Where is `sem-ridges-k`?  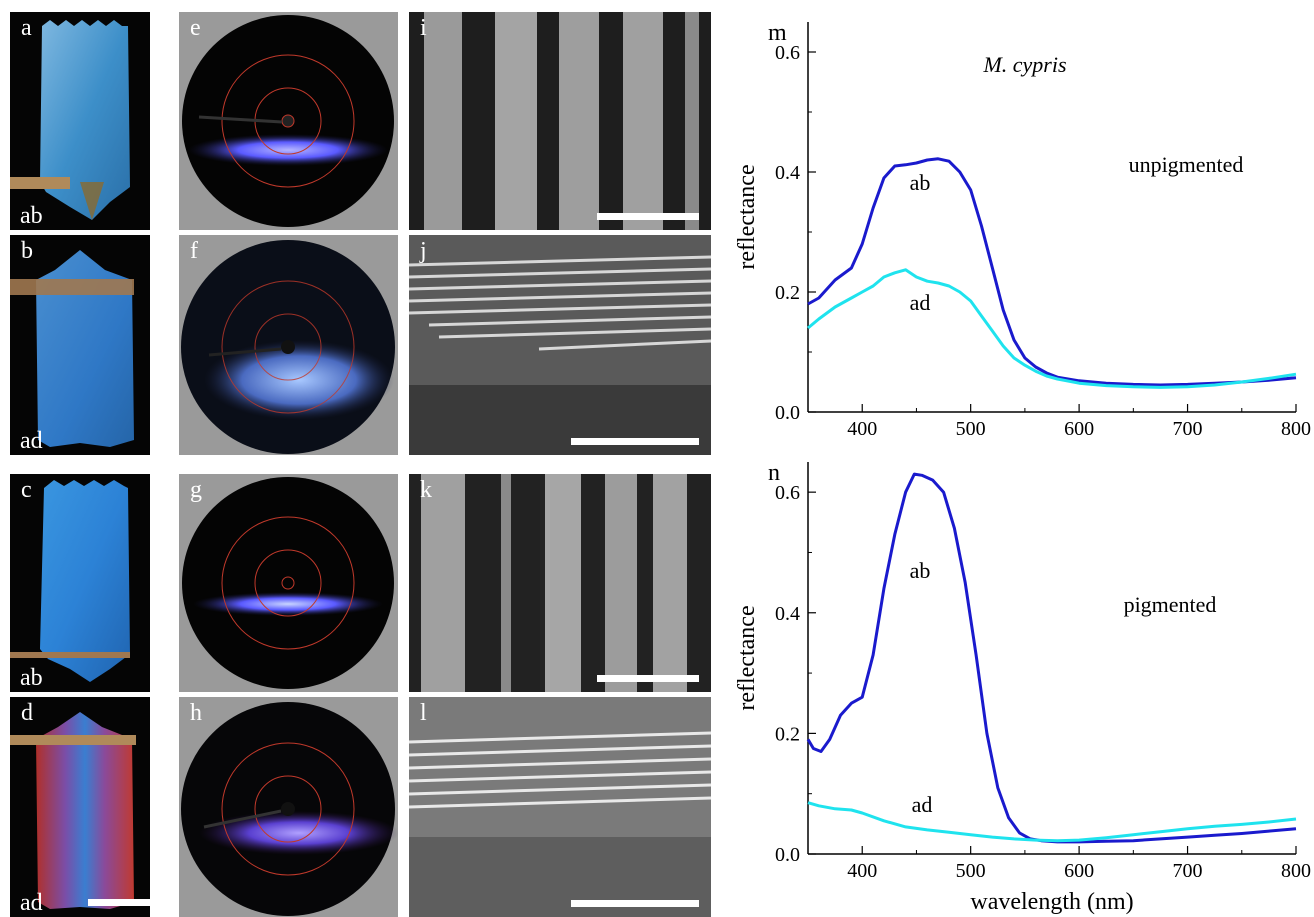
sem-ridges-k is located at coordinates (560, 583).